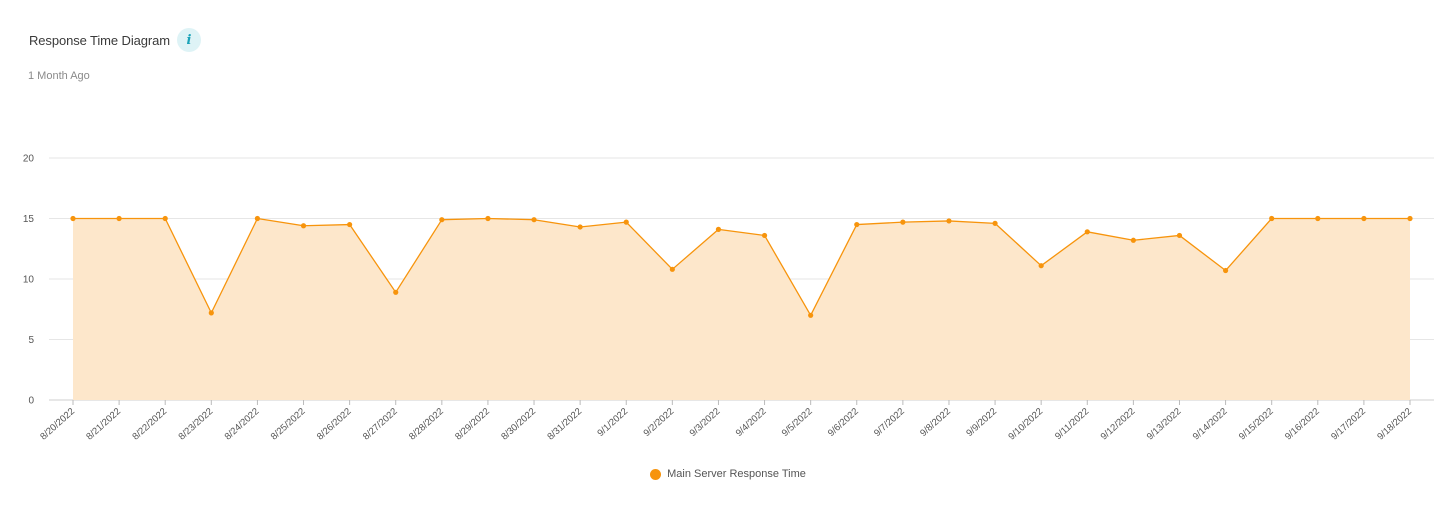 This screenshot has height=527, width=1456. What do you see at coordinates (1025, 424) in the screenshot?
I see `x-tick-label: 9/10/2022` at bounding box center [1025, 424].